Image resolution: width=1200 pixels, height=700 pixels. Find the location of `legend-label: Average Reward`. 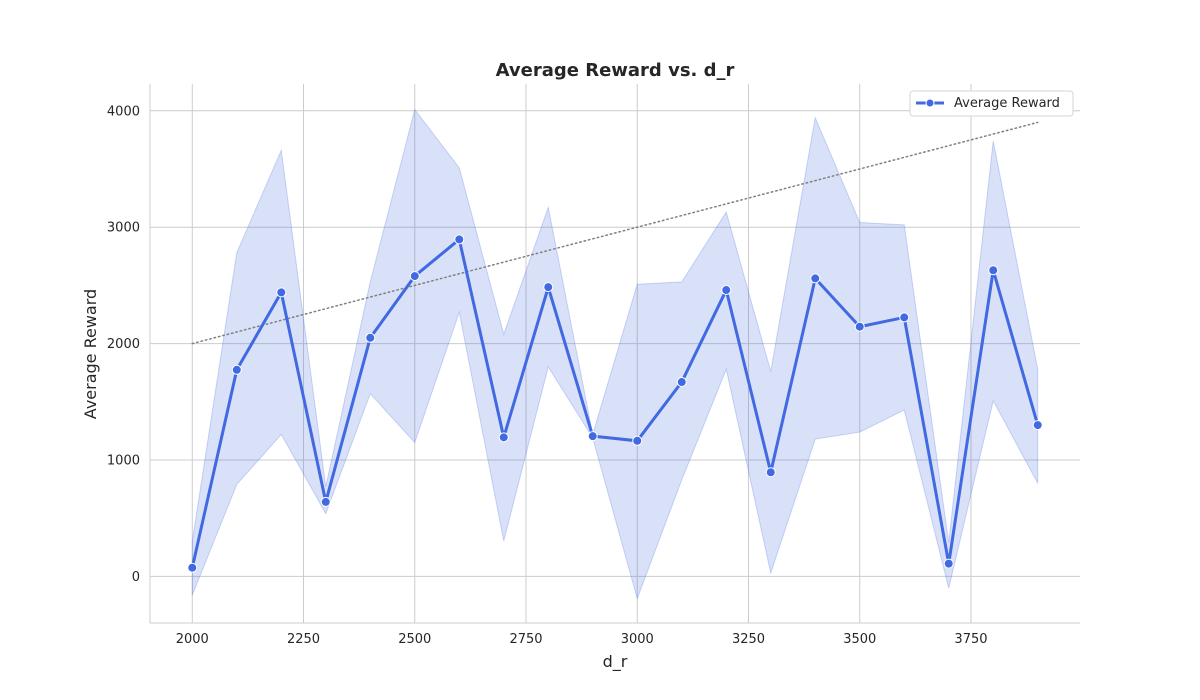

legend-label: Average Reward is located at coordinates (1007, 103).